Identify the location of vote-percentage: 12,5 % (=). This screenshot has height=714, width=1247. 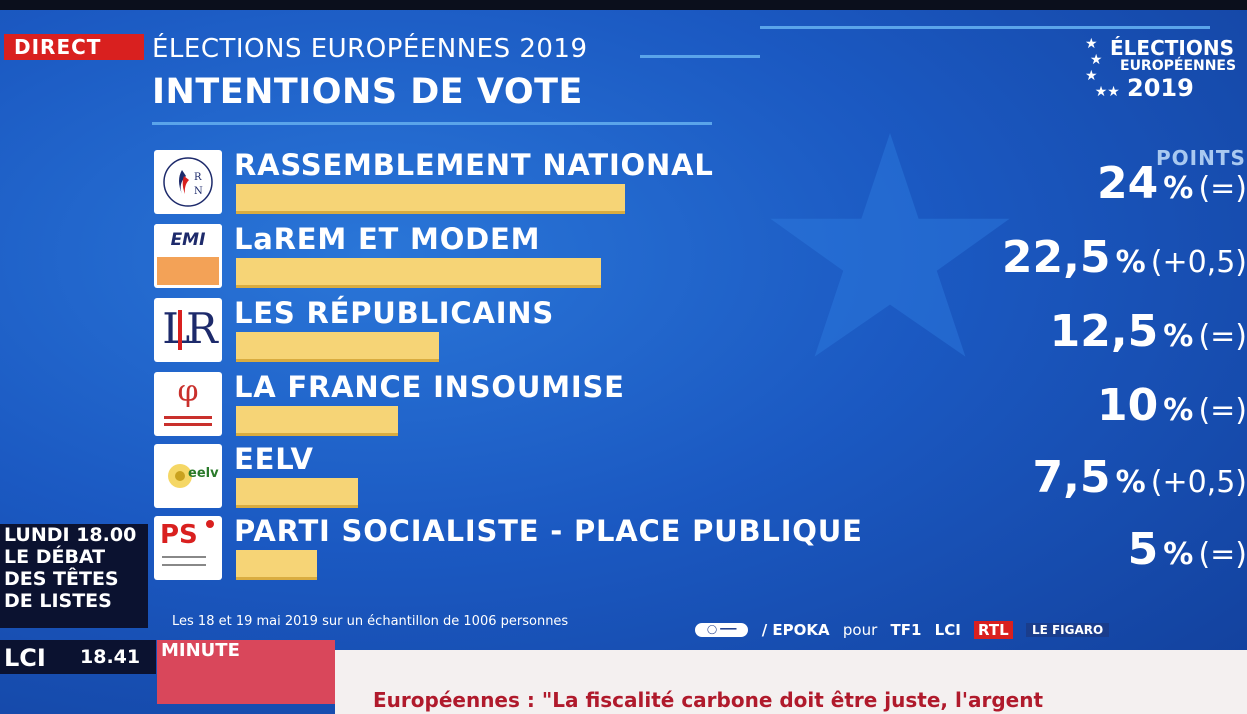
(1097, 331).